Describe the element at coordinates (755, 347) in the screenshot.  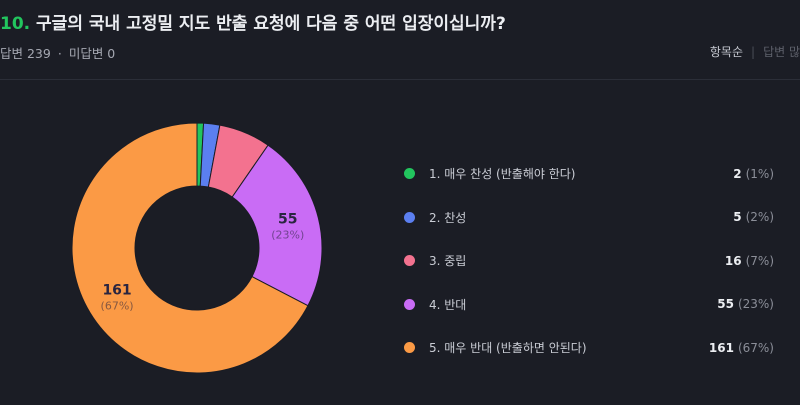
I see `legend-percent: (67%)` at that location.